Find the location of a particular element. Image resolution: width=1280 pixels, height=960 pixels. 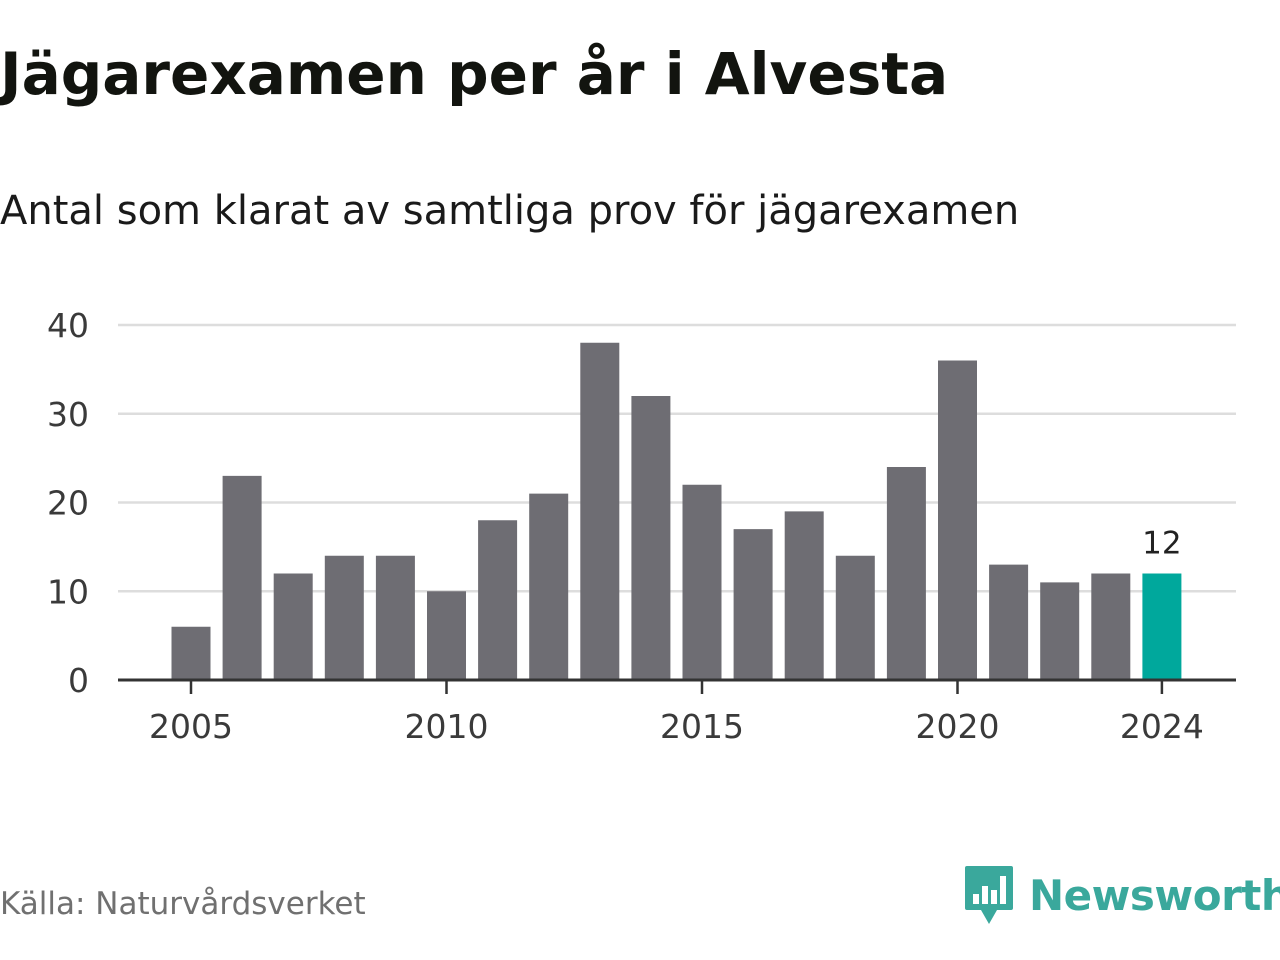

brand-logo: Newsworthy is located at coordinates (1121, 895).